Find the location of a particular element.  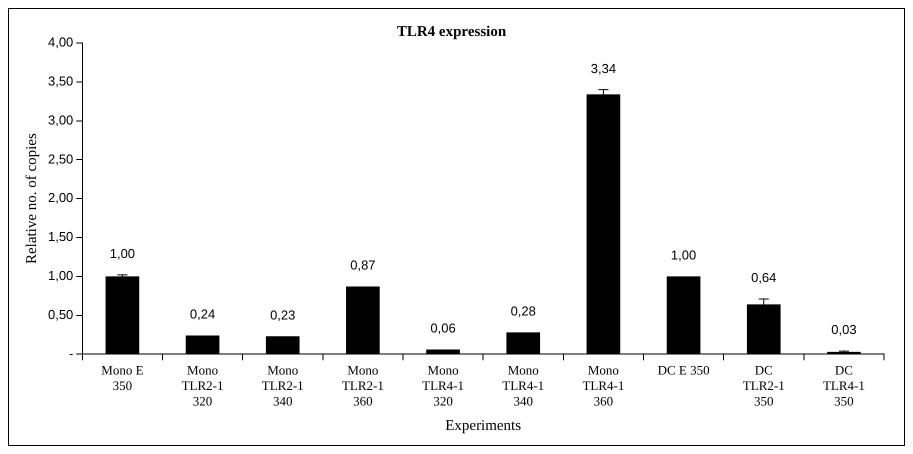

y-tick-label: 3,50 is located at coordinates (61, 80).